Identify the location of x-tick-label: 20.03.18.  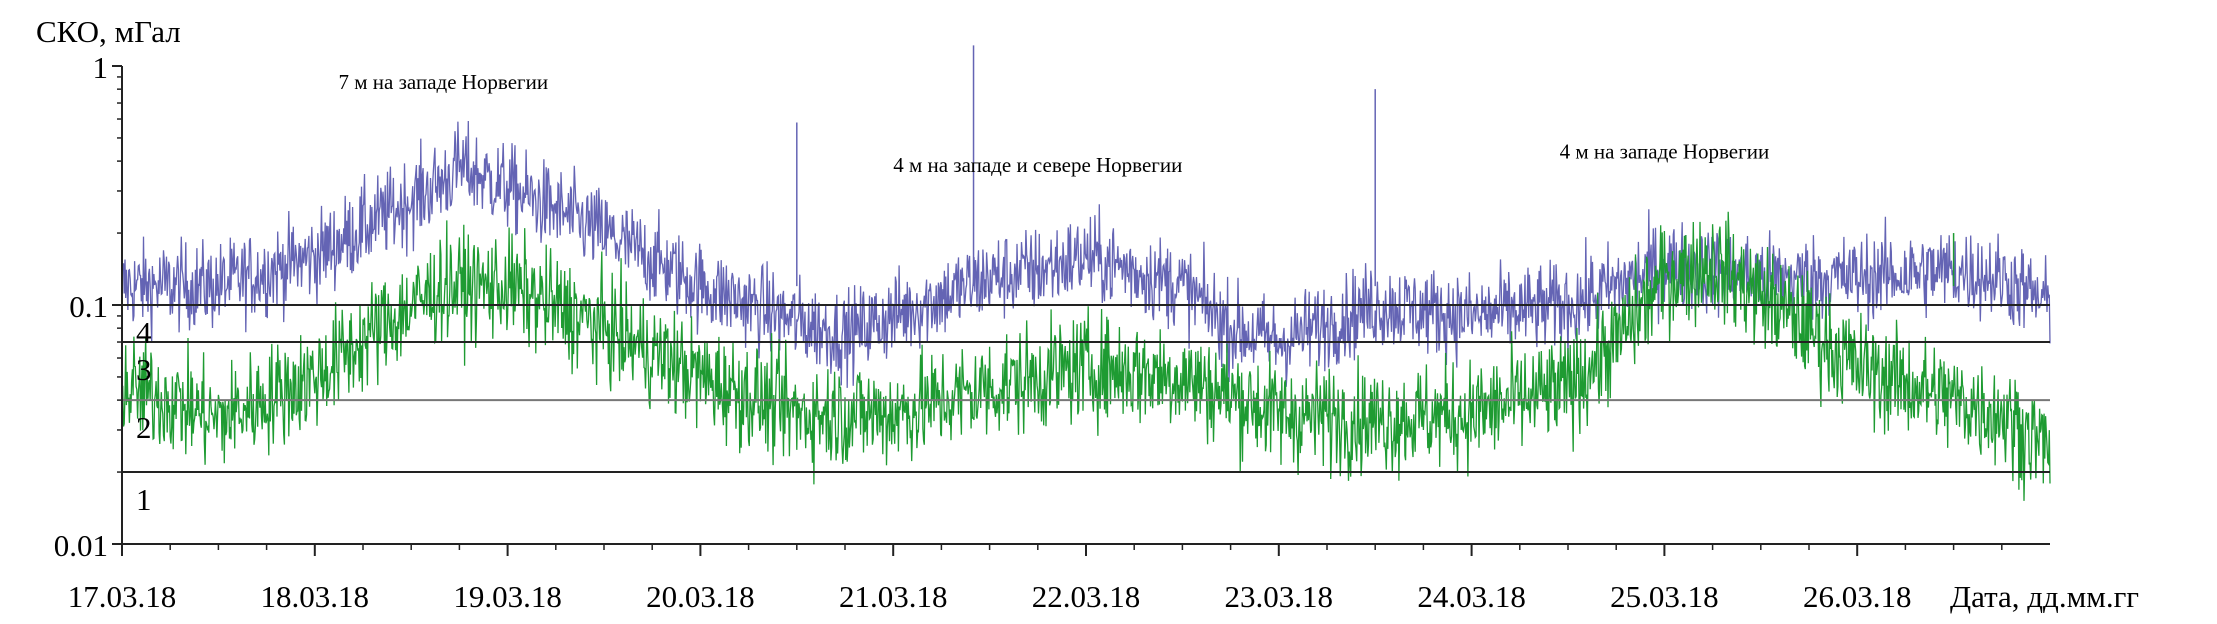
(700, 596).